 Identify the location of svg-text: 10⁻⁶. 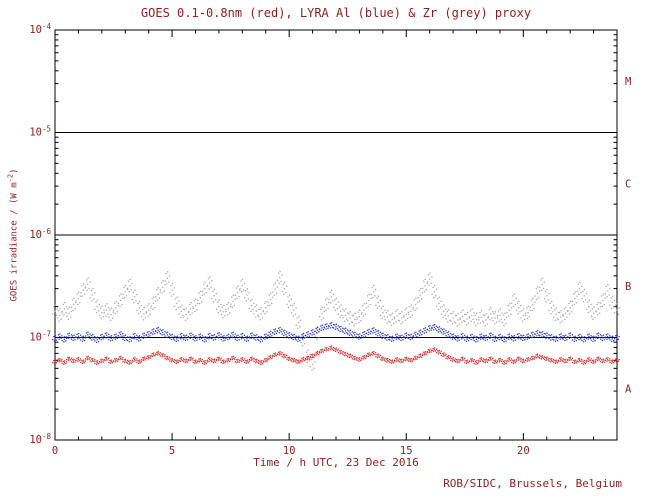
(40, 234).